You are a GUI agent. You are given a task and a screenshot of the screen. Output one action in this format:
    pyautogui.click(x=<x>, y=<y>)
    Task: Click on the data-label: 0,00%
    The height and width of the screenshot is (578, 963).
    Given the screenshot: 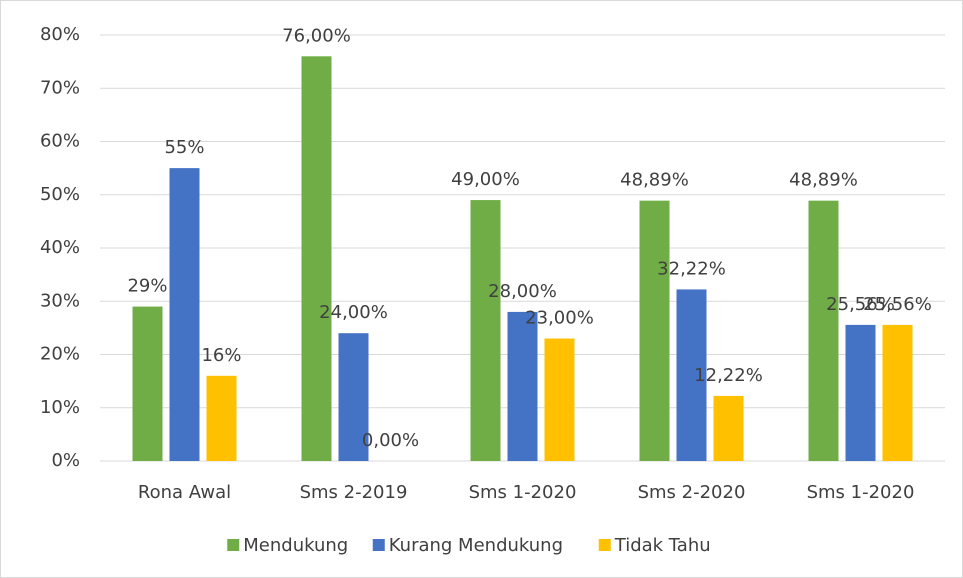 What is the action you would take?
    pyautogui.click(x=390, y=440)
    